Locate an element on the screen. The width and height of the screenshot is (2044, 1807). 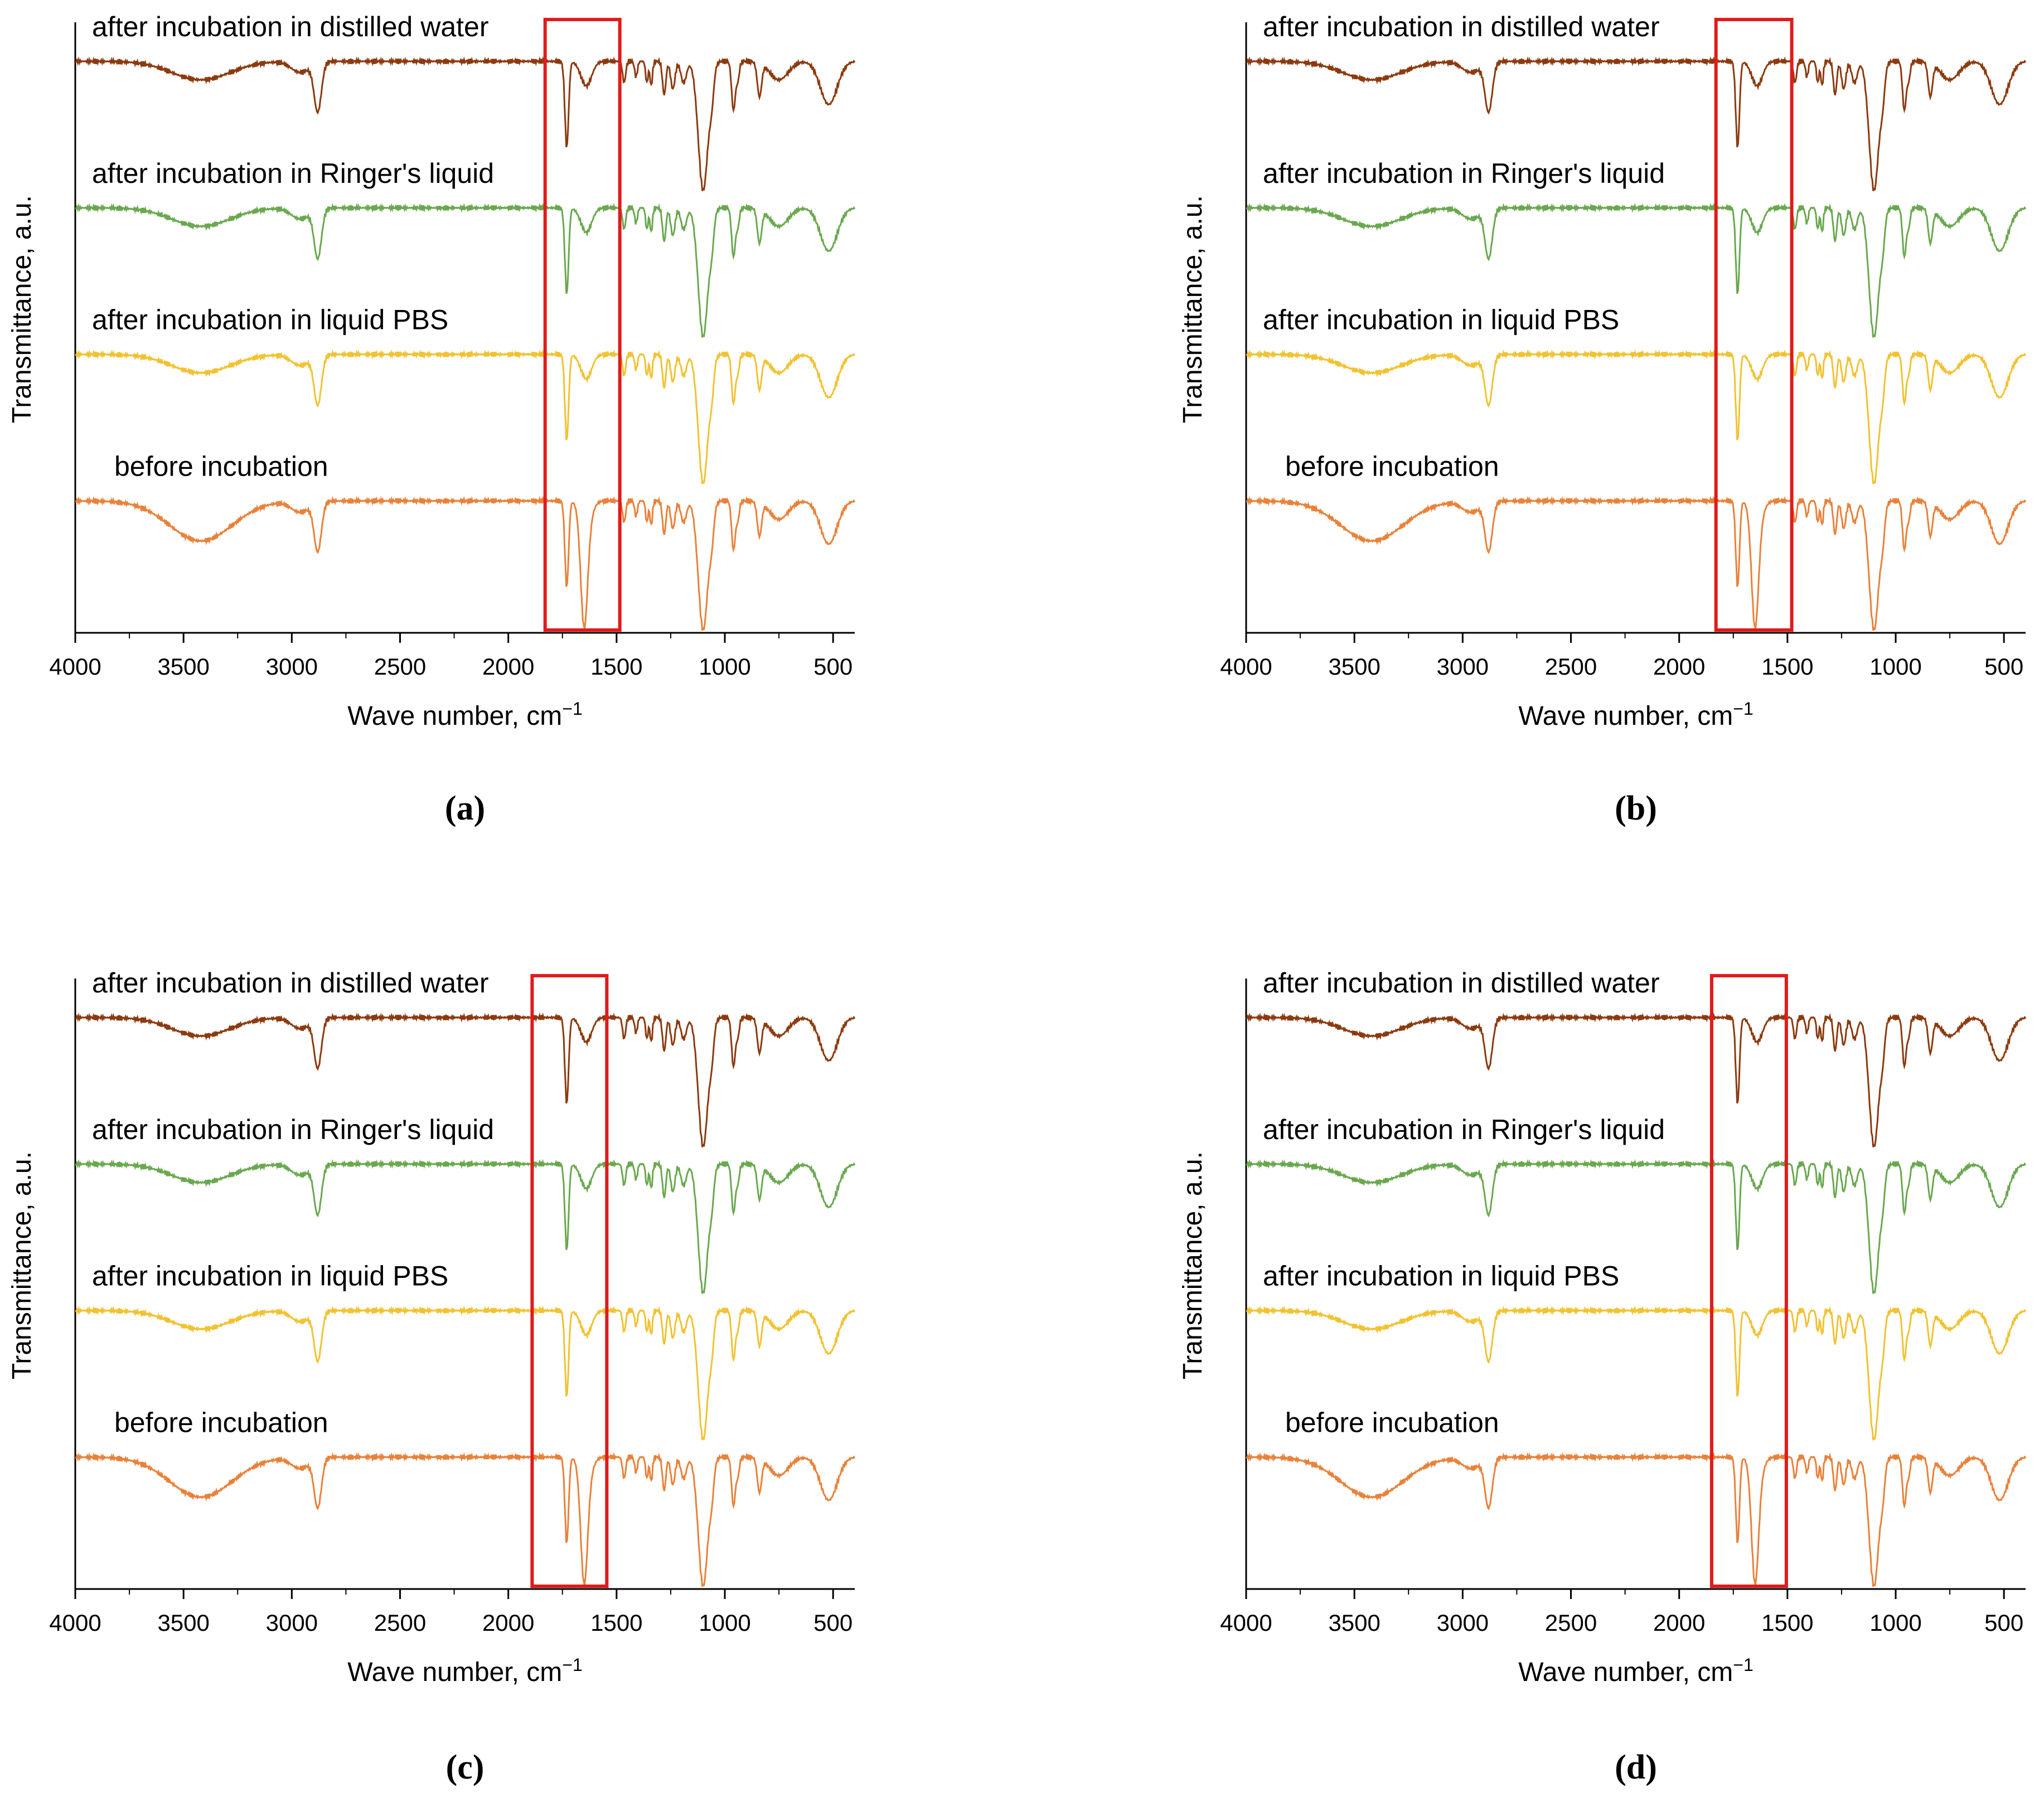
panel-caption: (c) is located at coordinates (466, 1767).